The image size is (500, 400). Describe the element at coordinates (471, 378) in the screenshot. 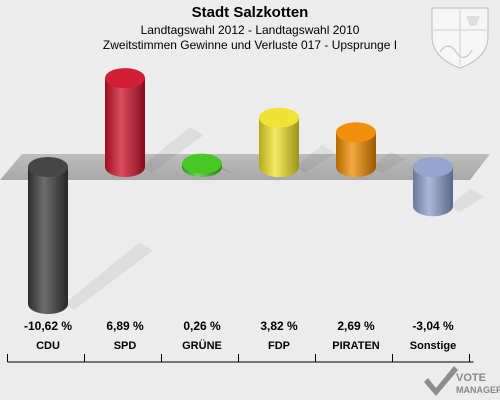

I see `watermark-text: VOTE` at that location.